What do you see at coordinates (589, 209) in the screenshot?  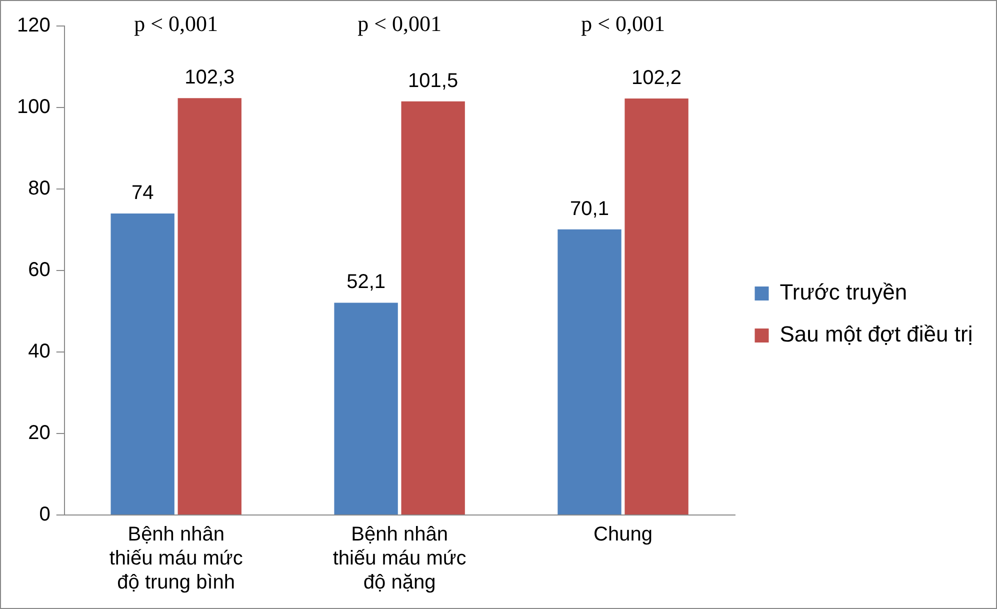 I see `data-label: 70,1` at bounding box center [589, 209].